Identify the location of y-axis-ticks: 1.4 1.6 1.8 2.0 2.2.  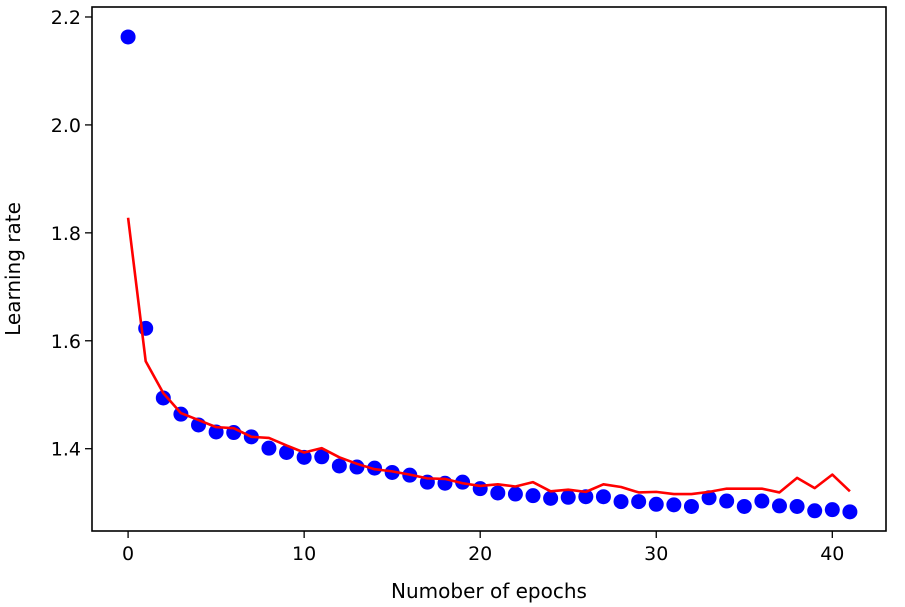
(71, 234).